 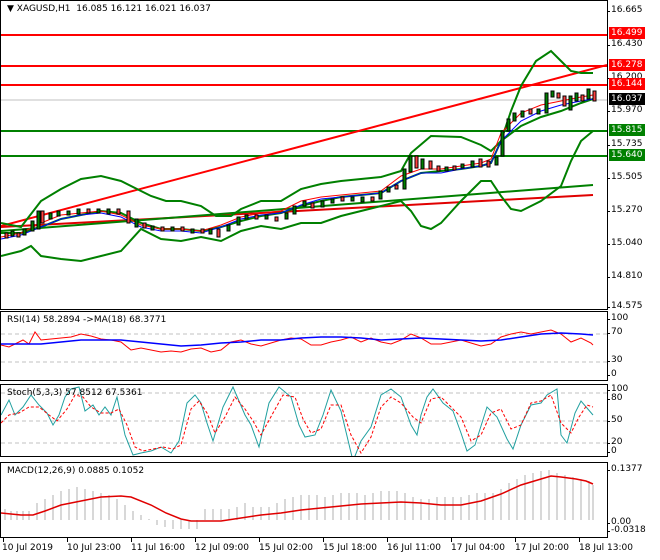 What do you see at coordinates (542, 548) in the screenshot?
I see `x-label: 17 Jul 20:00` at bounding box center [542, 548].